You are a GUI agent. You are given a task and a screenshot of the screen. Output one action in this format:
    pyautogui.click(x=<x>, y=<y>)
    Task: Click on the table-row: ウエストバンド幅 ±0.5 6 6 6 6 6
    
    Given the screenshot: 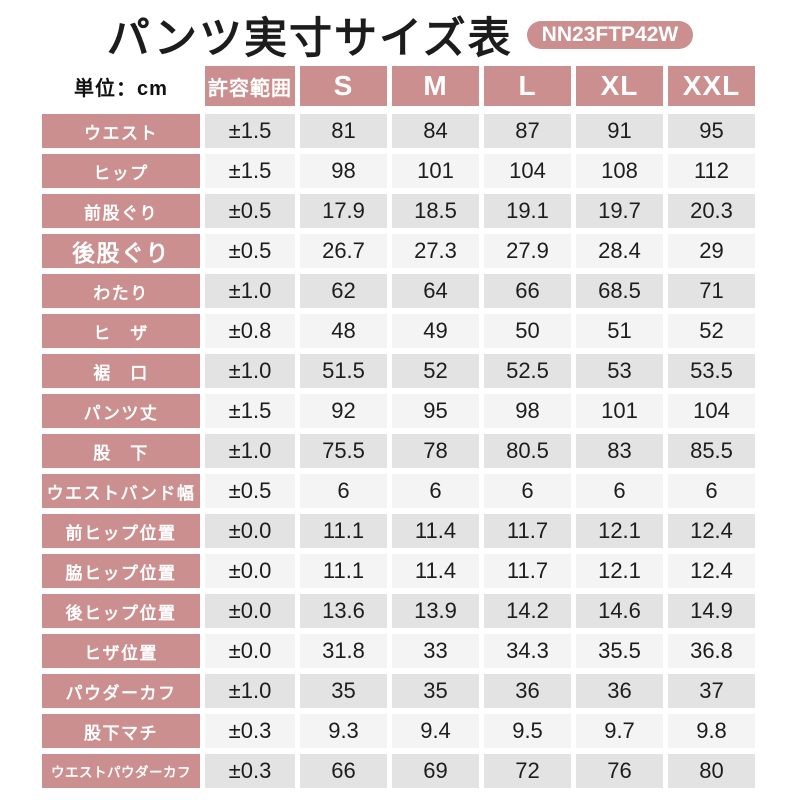 What is the action you would take?
    pyautogui.click(x=401, y=491)
    